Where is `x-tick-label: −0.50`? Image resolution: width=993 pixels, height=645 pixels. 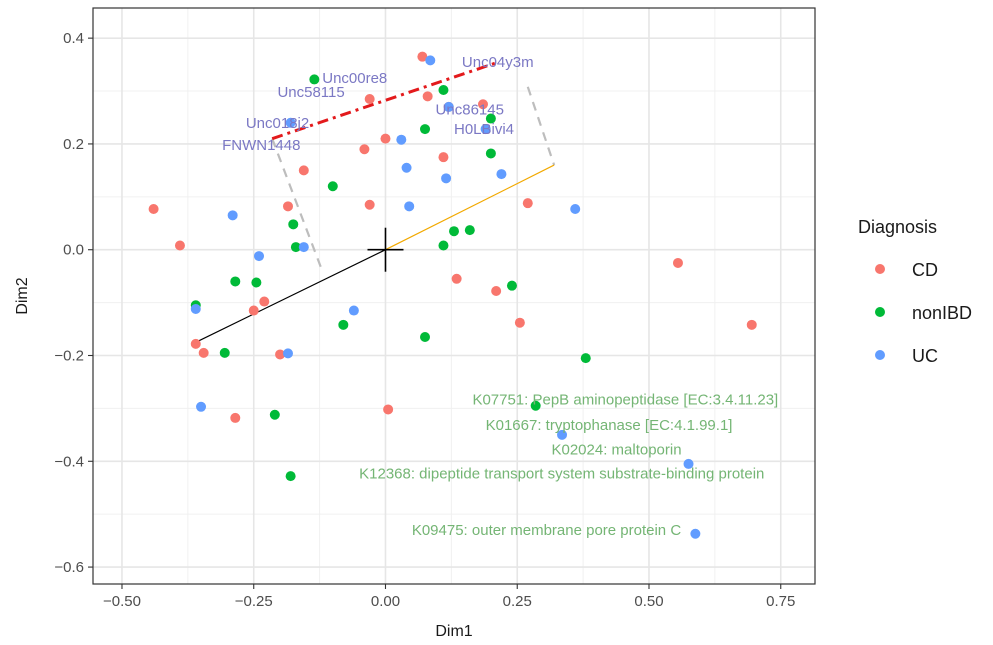 x-tick-label: −0.50 is located at coordinates (122, 601).